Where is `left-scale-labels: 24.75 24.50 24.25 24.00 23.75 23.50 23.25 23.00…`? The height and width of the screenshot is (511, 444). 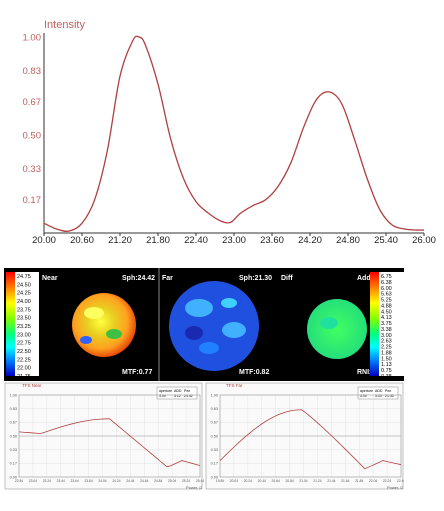
left-scale-labels: 24.75 24.50 24.25 24.00 23.75 23.50 23.25 23.00… is located at coordinates (24, 327).